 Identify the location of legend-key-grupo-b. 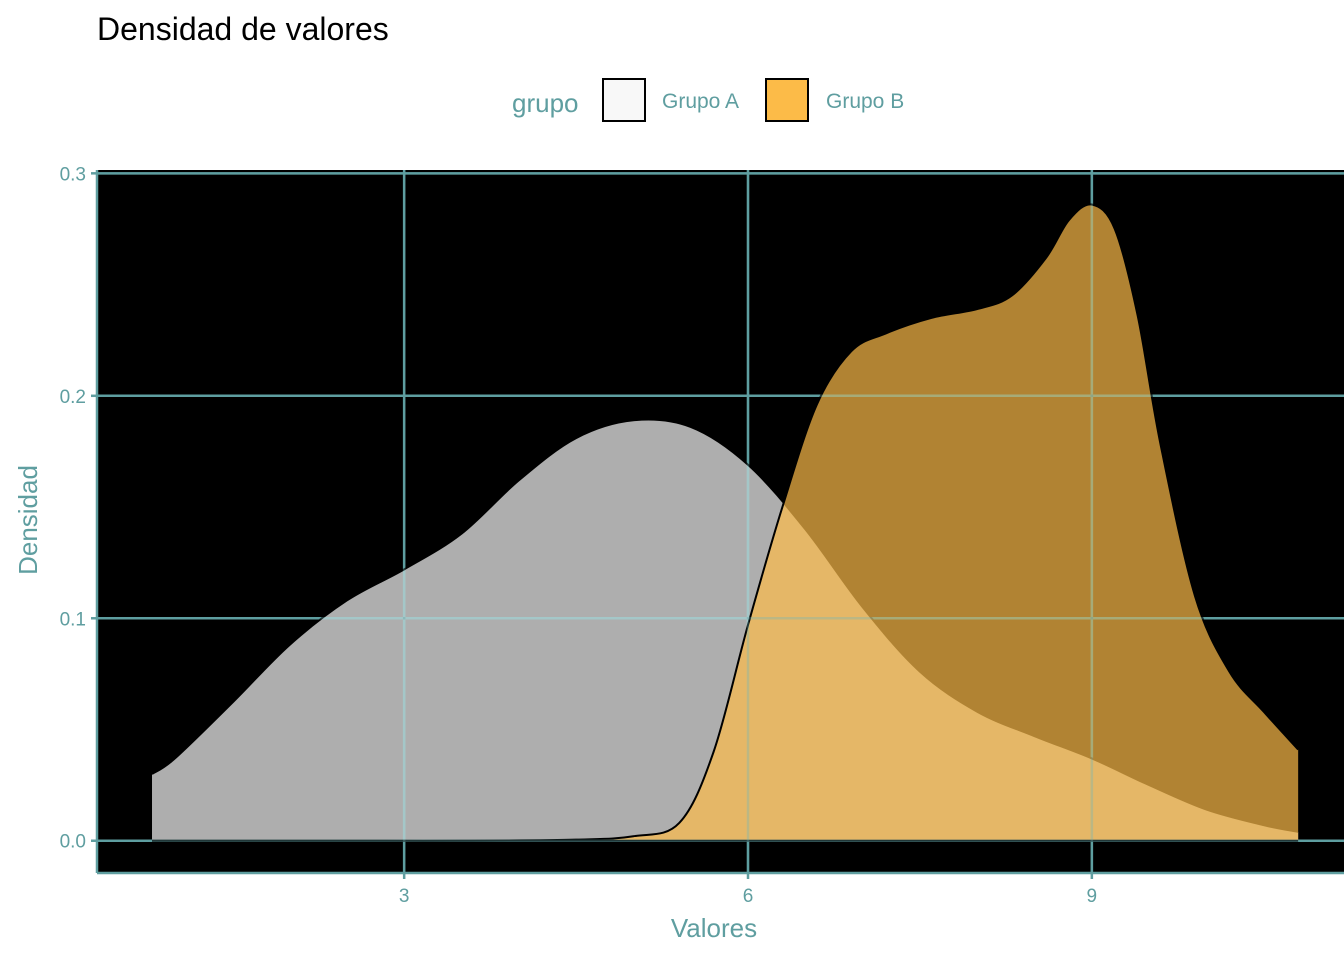
(787, 100).